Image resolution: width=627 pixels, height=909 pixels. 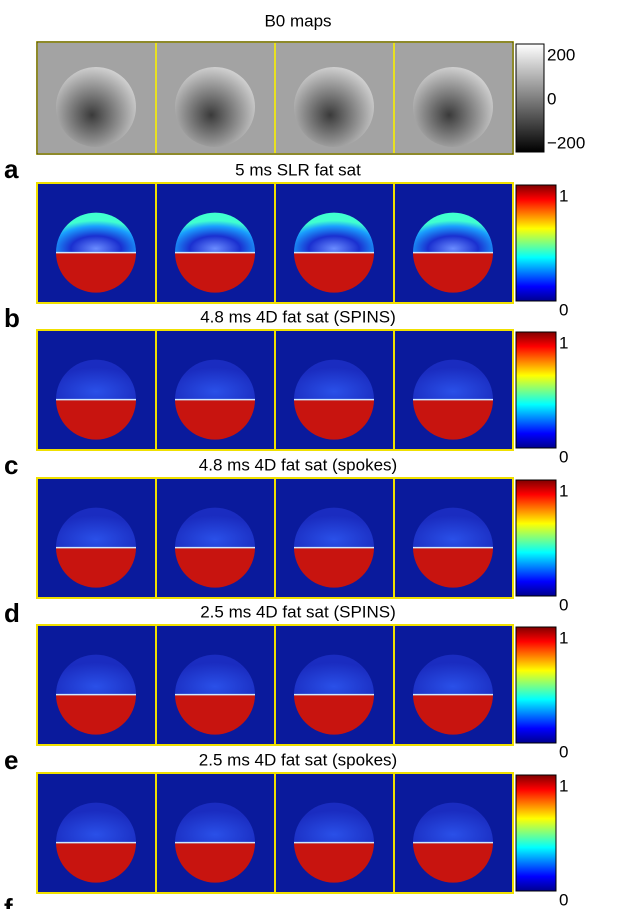 What do you see at coordinates (11, 169) in the screenshot?
I see `panel-letter: a` at bounding box center [11, 169].